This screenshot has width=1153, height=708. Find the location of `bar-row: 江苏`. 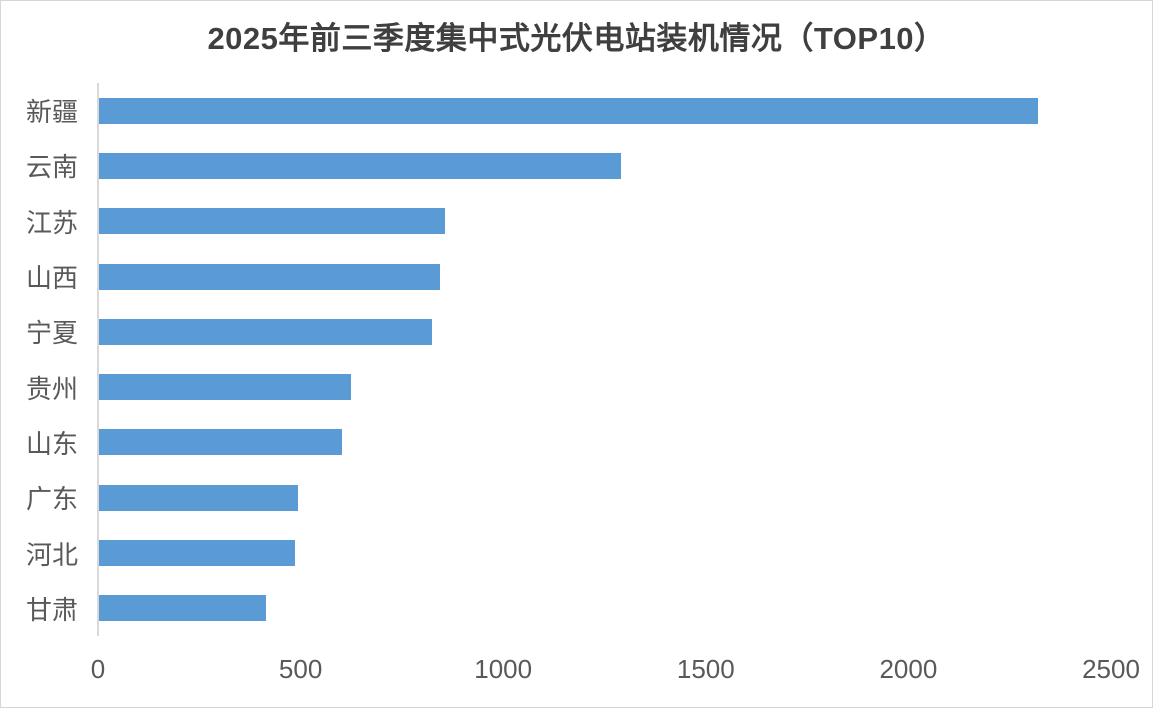

bar-row: 江苏 is located at coordinates (556, 221).